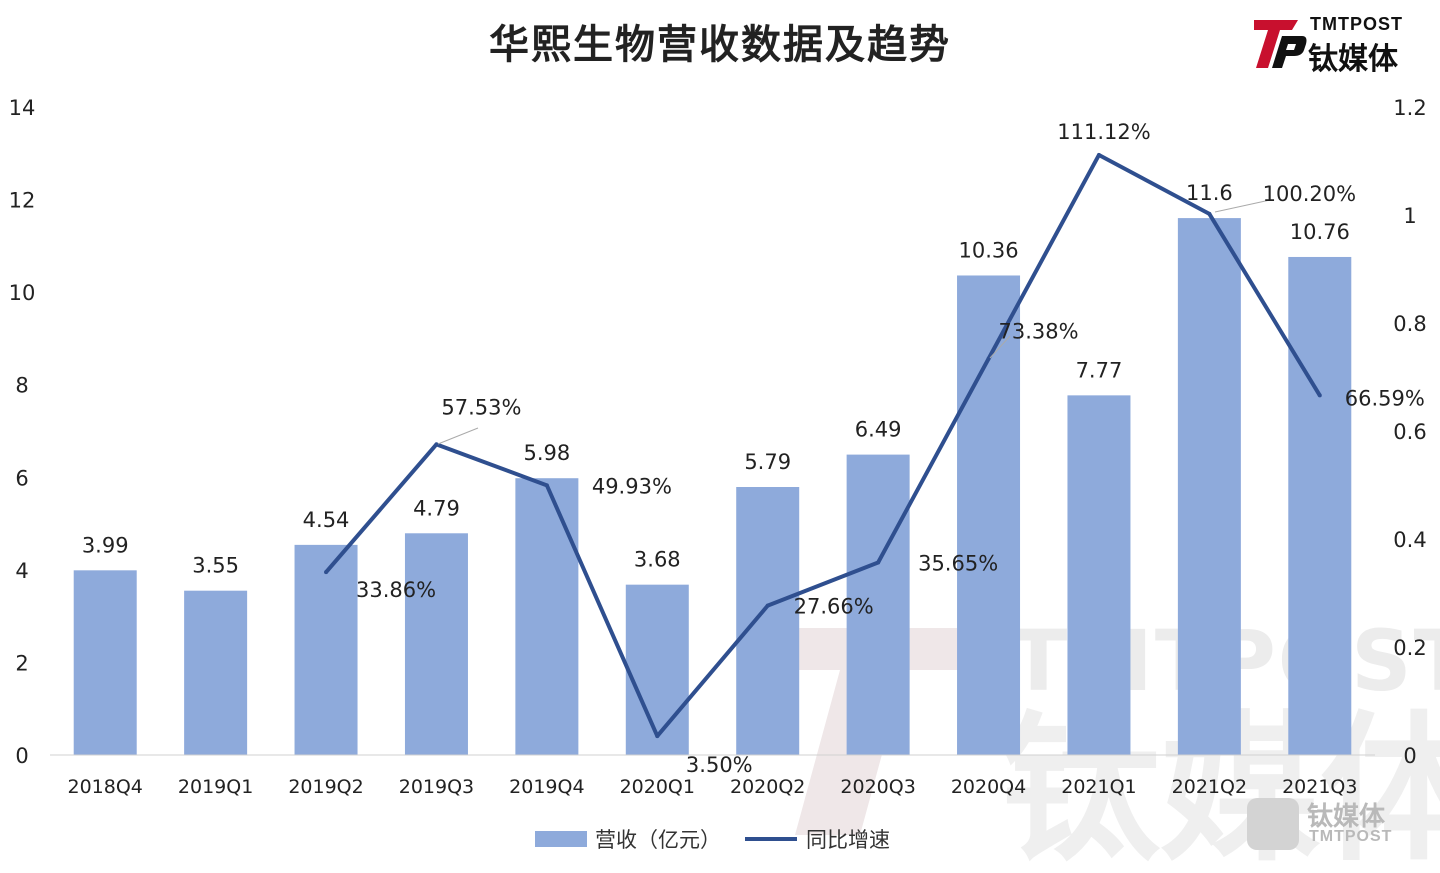 The image size is (1440, 873). Describe the element at coordinates (561, 839) in the screenshot. I see `legend-bar-swatch` at that location.